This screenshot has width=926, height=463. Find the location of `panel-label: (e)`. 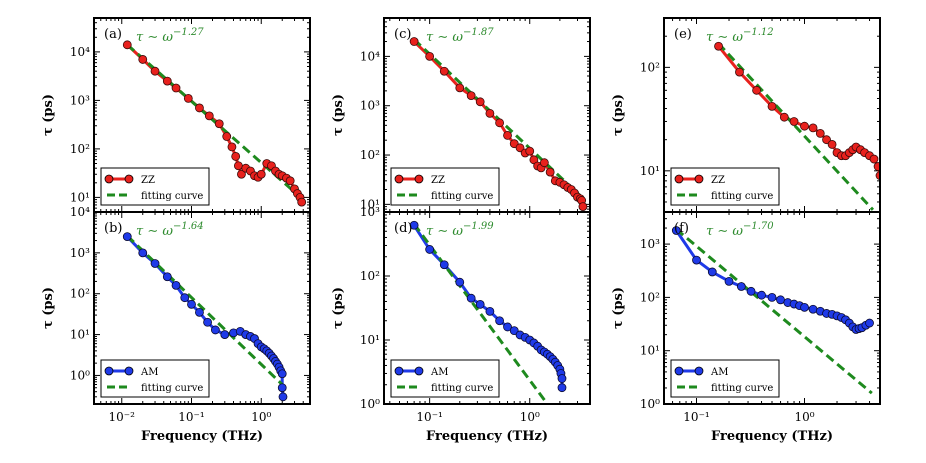

panel-label: (e) is located at coordinates (683, 34).